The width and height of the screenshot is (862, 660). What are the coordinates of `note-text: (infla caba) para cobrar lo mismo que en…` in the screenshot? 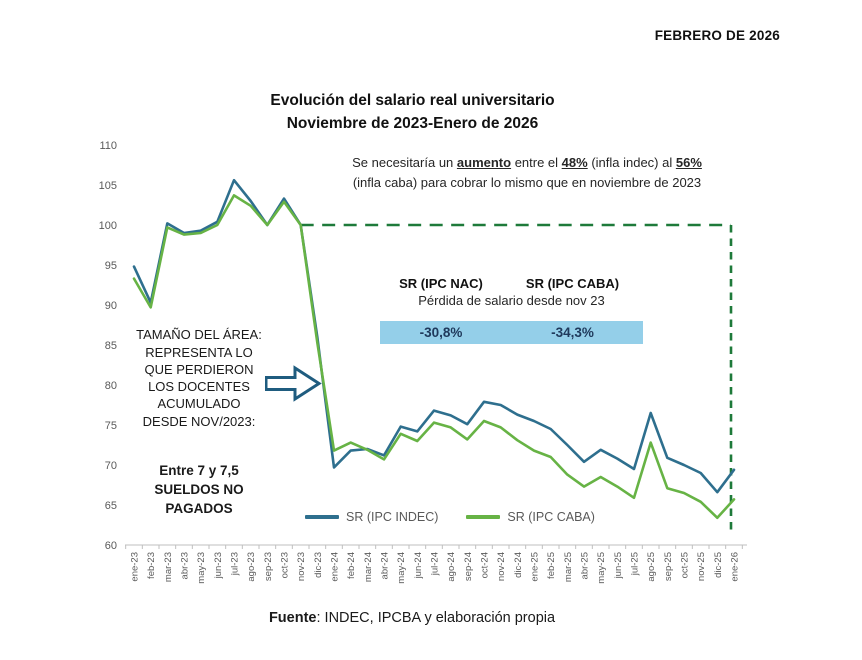 It's located at (527, 183).